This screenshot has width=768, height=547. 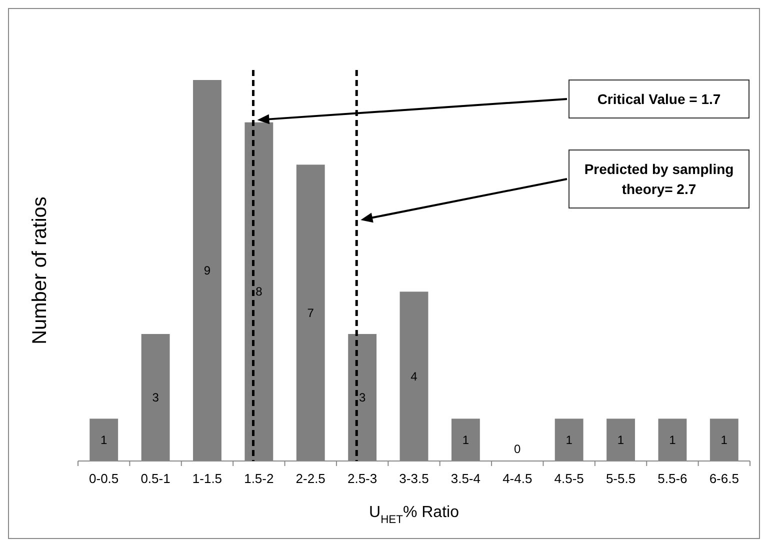 What do you see at coordinates (414, 376) in the screenshot?
I see `data-label: 4` at bounding box center [414, 376].